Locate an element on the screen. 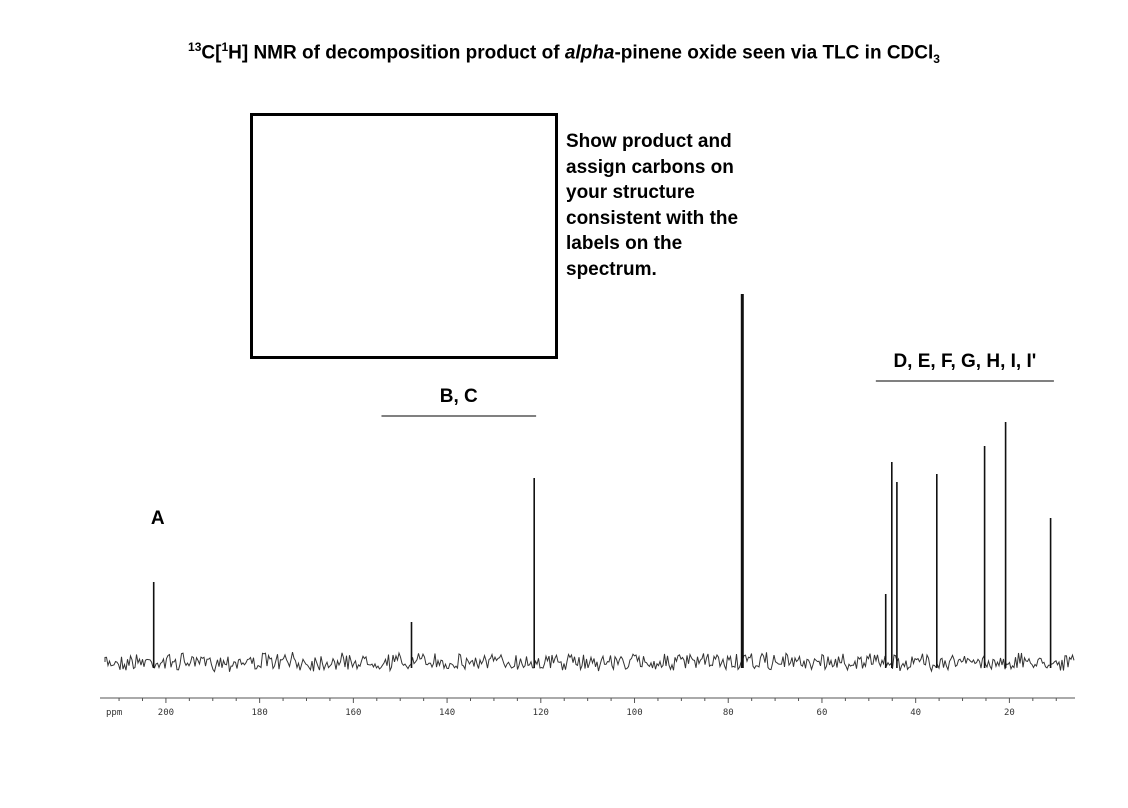 The height and width of the screenshot is (808, 1128). annotation-label-1: B, C is located at coordinates (459, 396).